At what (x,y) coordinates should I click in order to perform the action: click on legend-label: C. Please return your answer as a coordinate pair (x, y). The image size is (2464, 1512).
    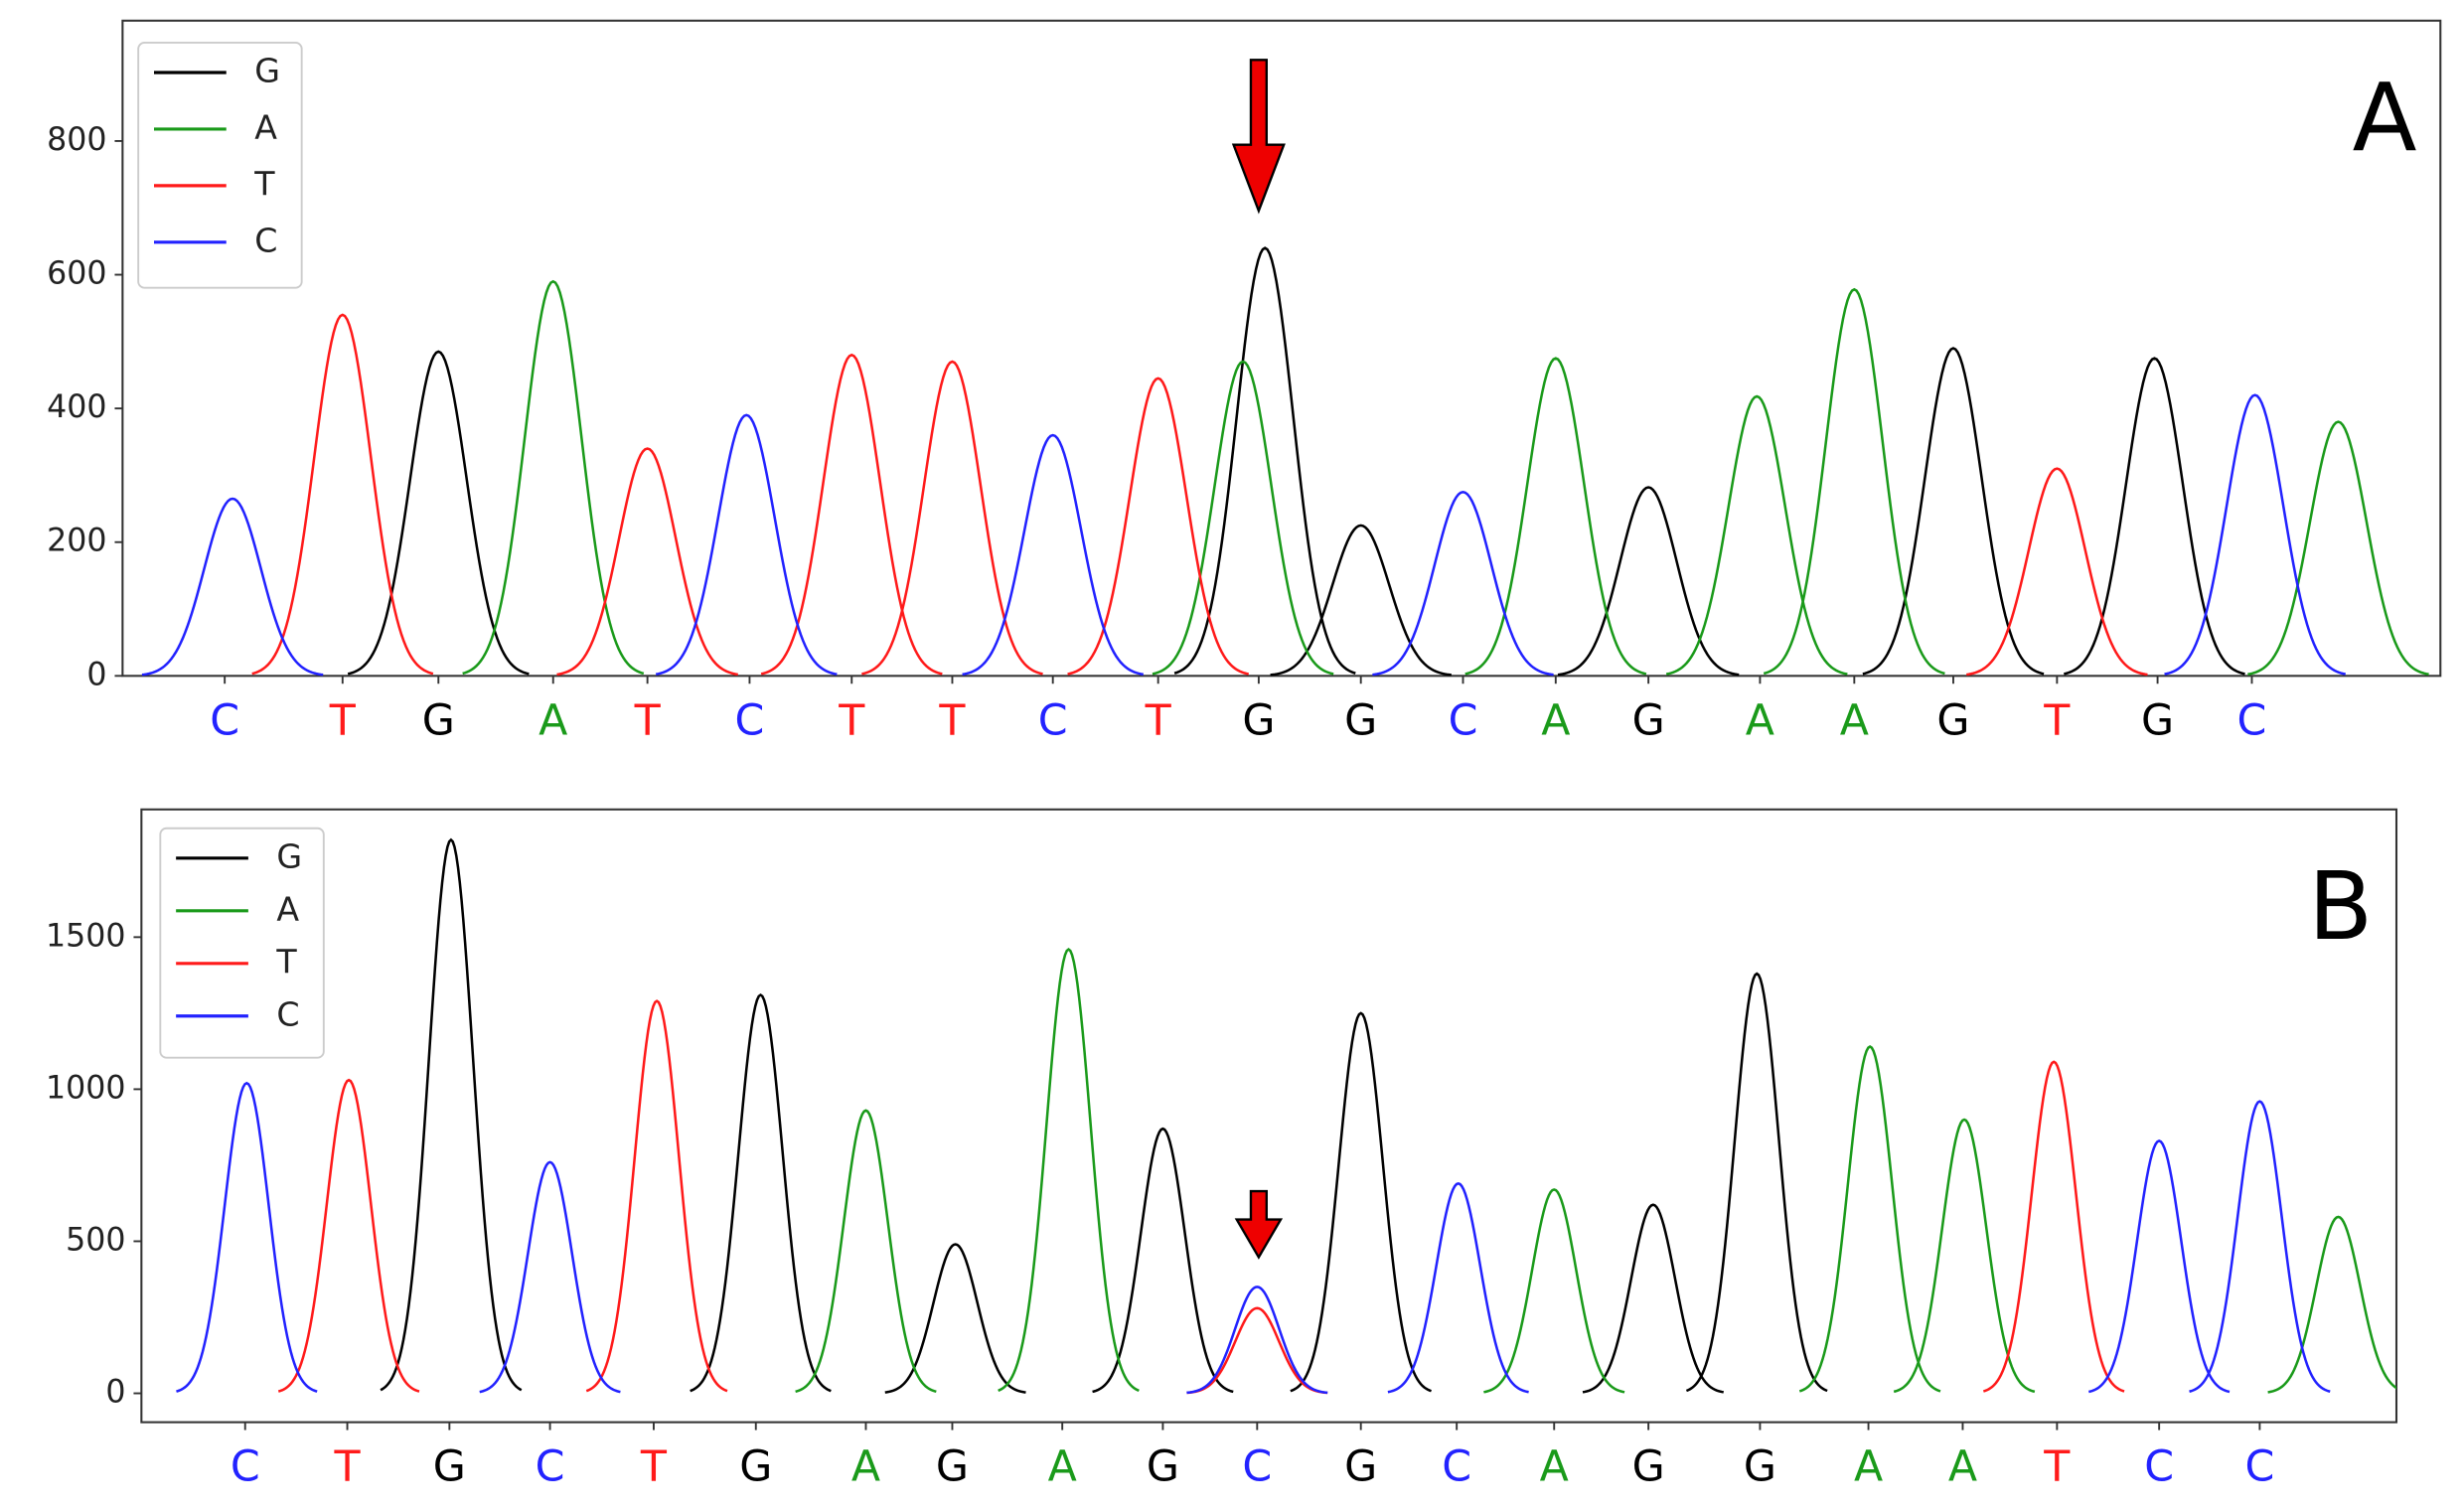
    Looking at the image, I should click on (265, 240).